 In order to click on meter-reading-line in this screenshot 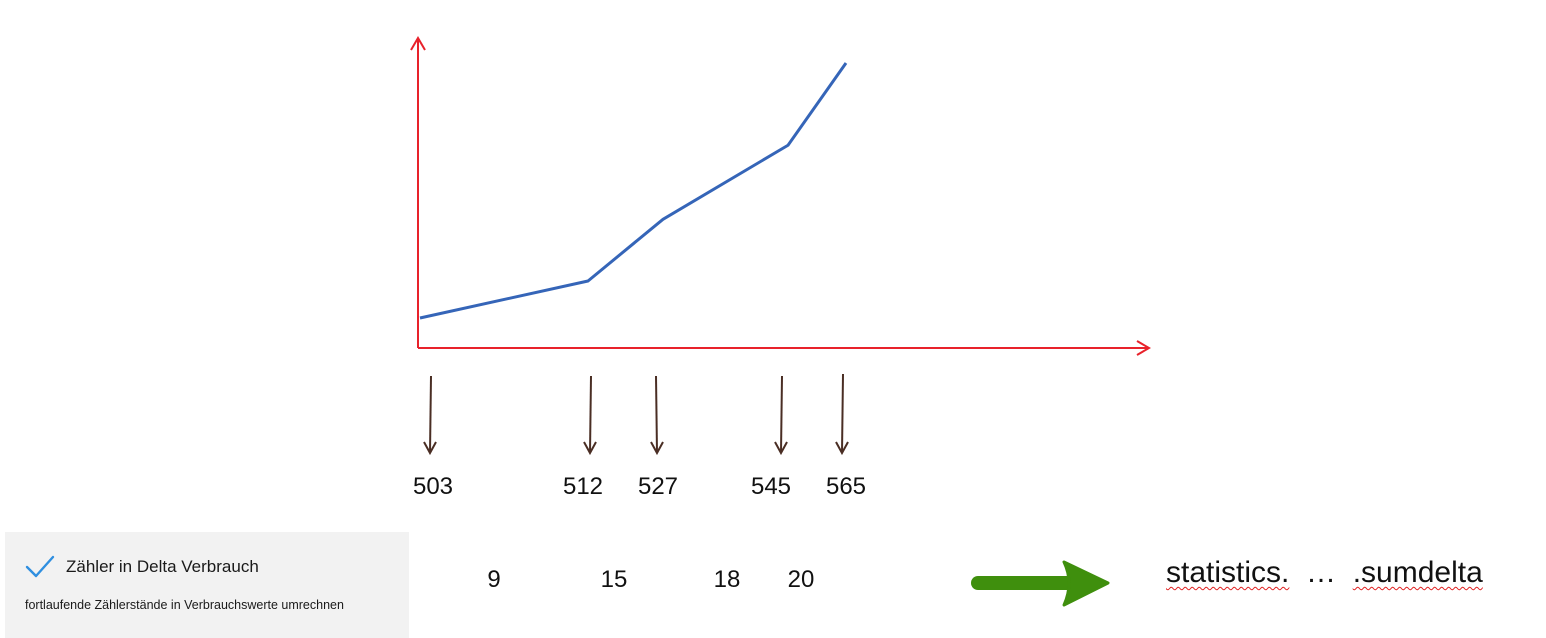, I will do `click(633, 191)`.